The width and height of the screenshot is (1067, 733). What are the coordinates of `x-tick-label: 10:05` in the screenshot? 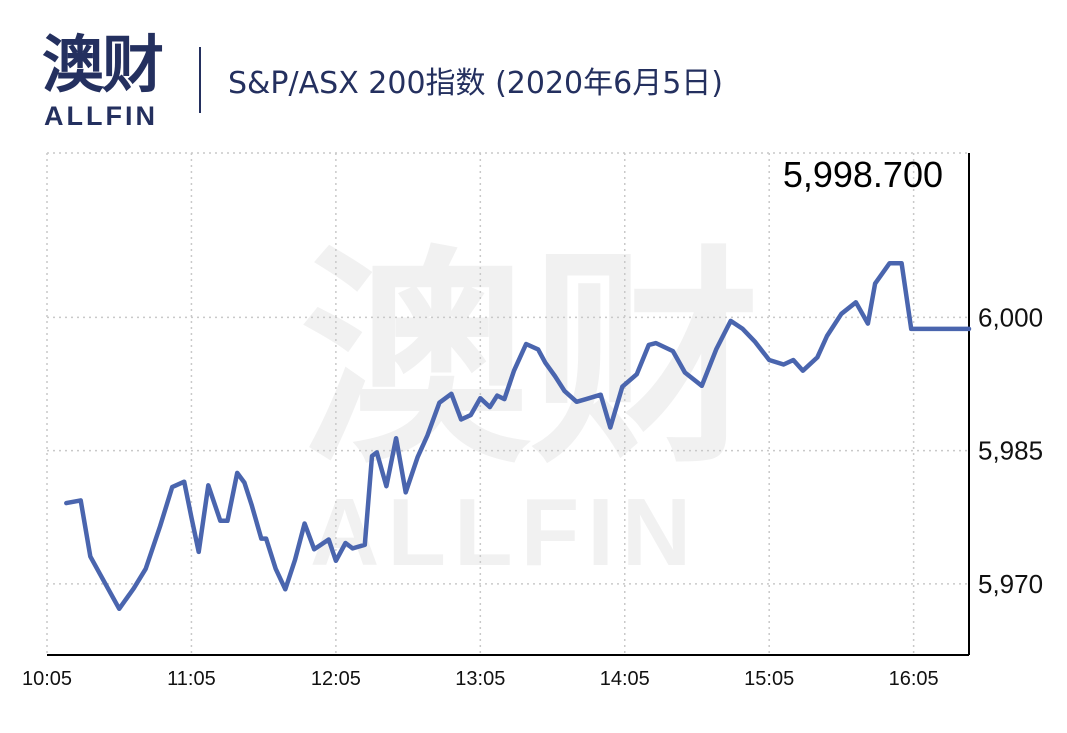 It's located at (47, 679).